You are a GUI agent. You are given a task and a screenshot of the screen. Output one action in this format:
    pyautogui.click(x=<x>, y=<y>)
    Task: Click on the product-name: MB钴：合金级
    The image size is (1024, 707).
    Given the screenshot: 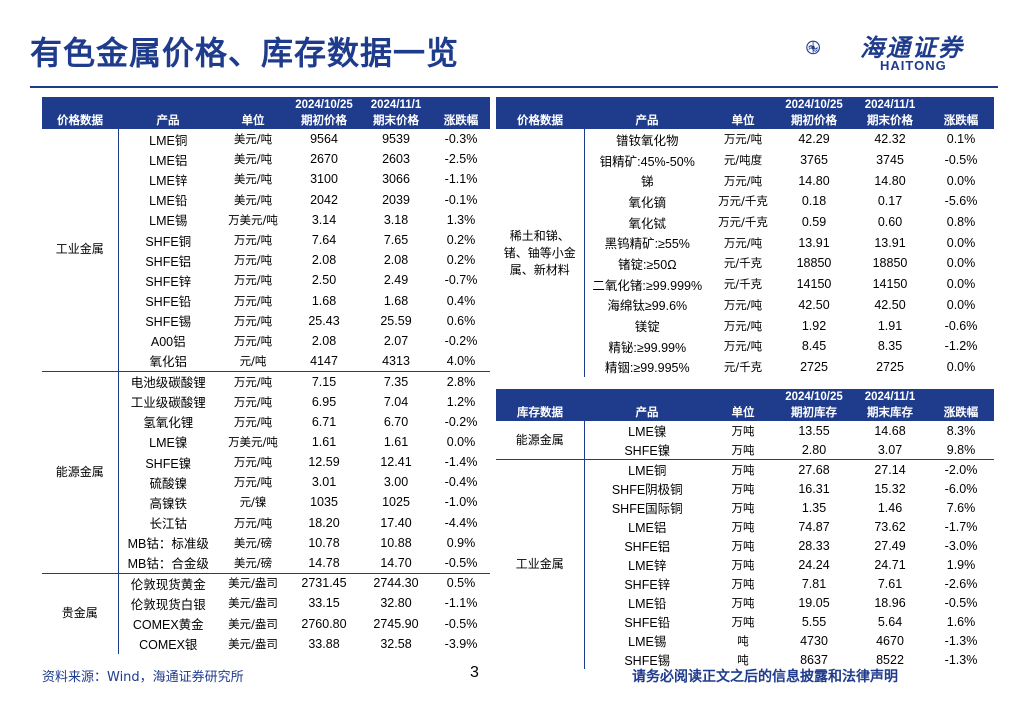 What is the action you would take?
    pyautogui.click(x=168, y=564)
    